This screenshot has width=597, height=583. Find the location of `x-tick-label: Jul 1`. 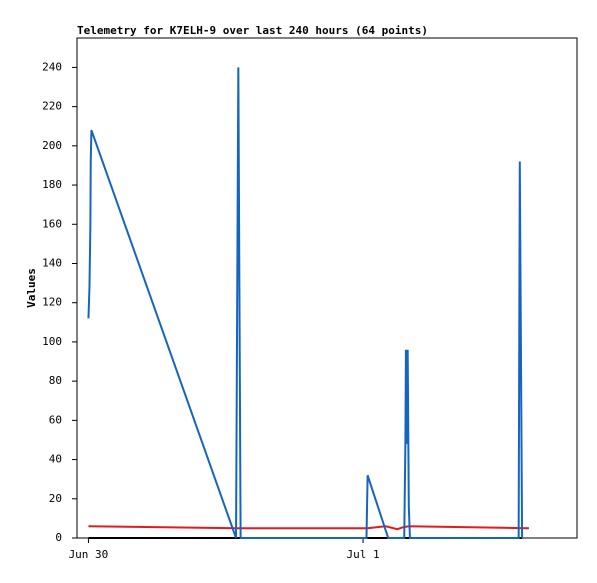

x-tick-label: Jul 1 is located at coordinates (362, 554).